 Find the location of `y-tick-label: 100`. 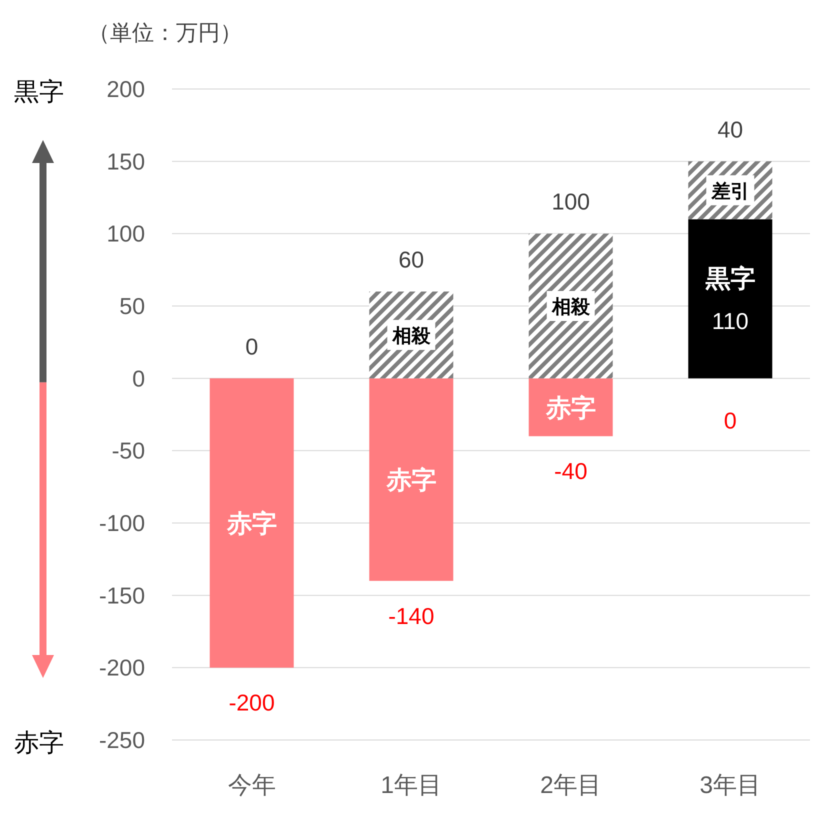

y-tick-label: 100 is located at coordinates (125, 233).